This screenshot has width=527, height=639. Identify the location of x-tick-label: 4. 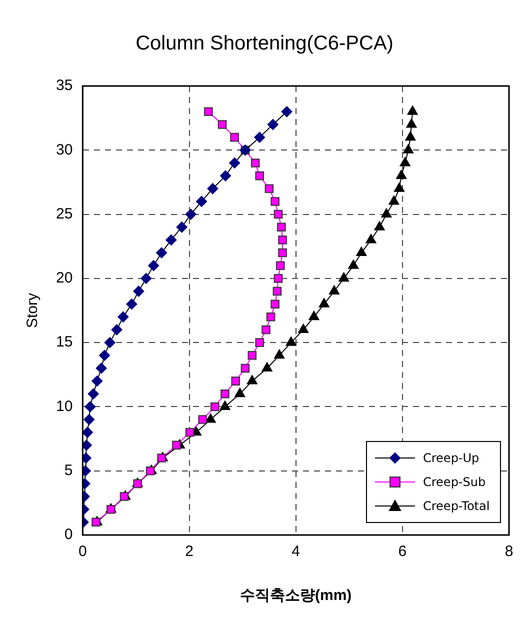
(296, 551).